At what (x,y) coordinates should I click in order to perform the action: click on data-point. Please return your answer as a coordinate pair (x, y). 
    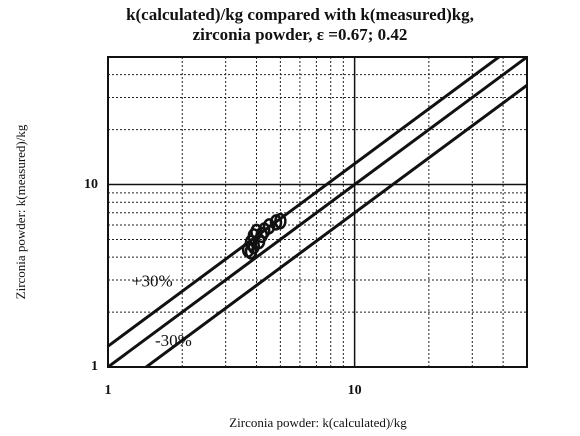
    Looking at the image, I should click on (269, 226).